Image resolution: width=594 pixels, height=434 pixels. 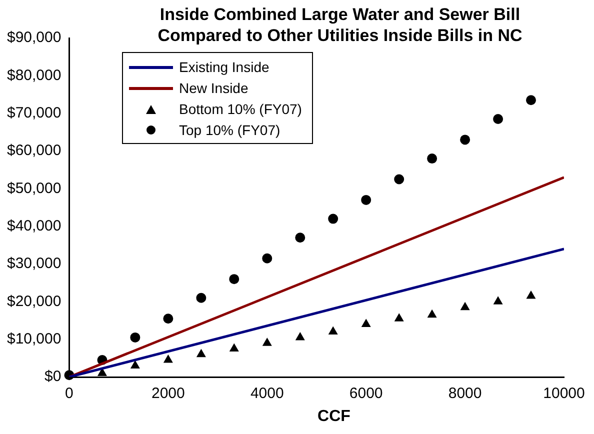 What do you see at coordinates (34, 225) in the screenshot?
I see `y-tick-label: $40,000` at bounding box center [34, 225].